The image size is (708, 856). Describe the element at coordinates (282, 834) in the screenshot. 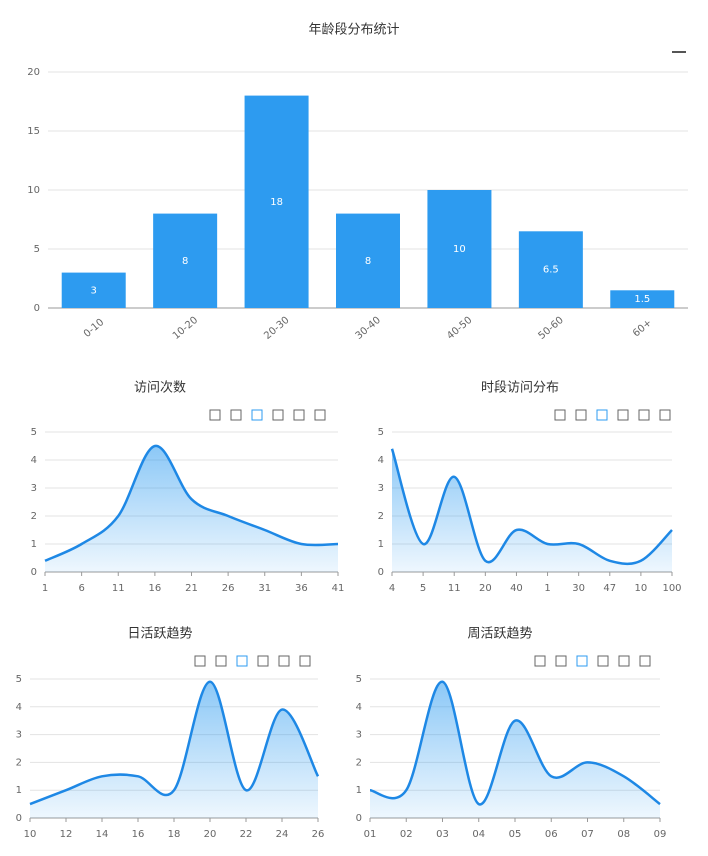

I see `x-tick-label: 24` at that location.